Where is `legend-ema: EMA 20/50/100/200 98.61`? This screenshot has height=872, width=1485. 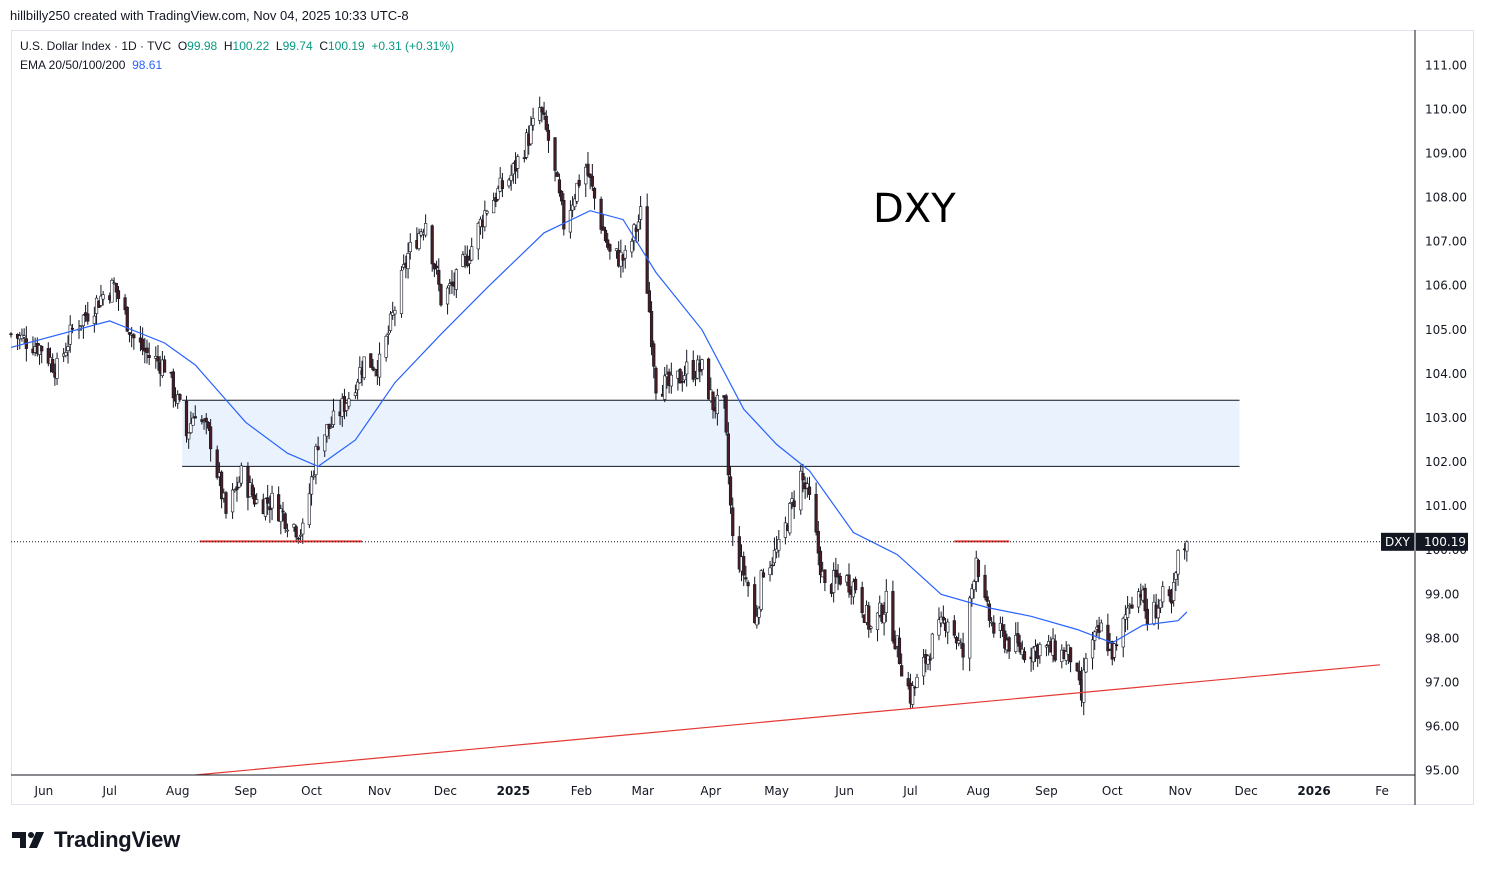
legend-ema: EMA 20/50/100/200 98.61 is located at coordinates (91, 65).